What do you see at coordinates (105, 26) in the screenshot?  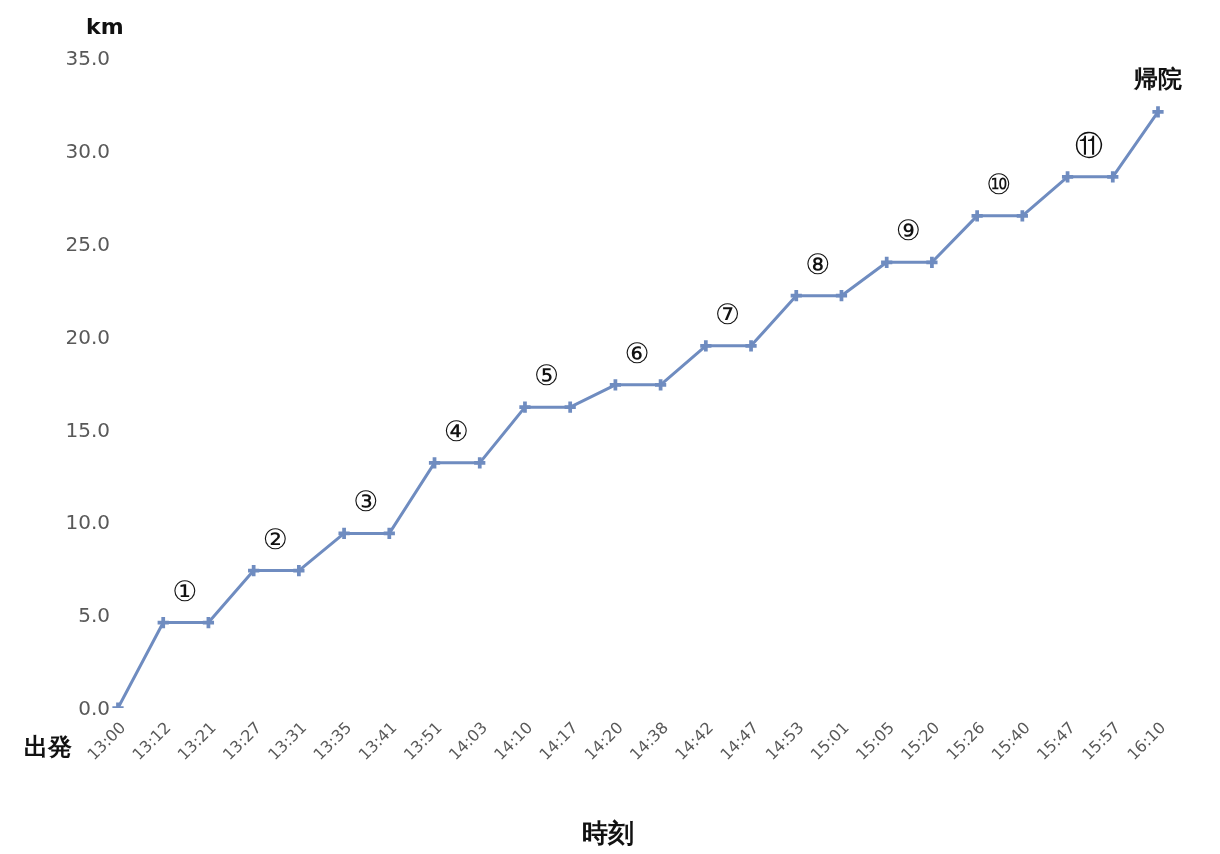 I see `y-axis-title: km` at bounding box center [105, 26].